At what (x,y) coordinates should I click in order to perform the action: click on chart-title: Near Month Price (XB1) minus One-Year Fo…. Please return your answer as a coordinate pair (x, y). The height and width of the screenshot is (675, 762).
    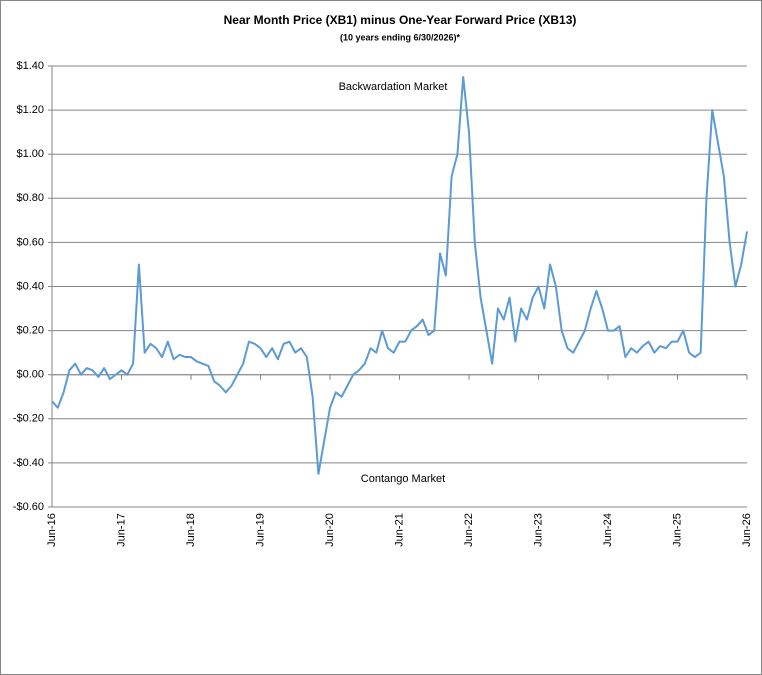
    Looking at the image, I should click on (400, 20).